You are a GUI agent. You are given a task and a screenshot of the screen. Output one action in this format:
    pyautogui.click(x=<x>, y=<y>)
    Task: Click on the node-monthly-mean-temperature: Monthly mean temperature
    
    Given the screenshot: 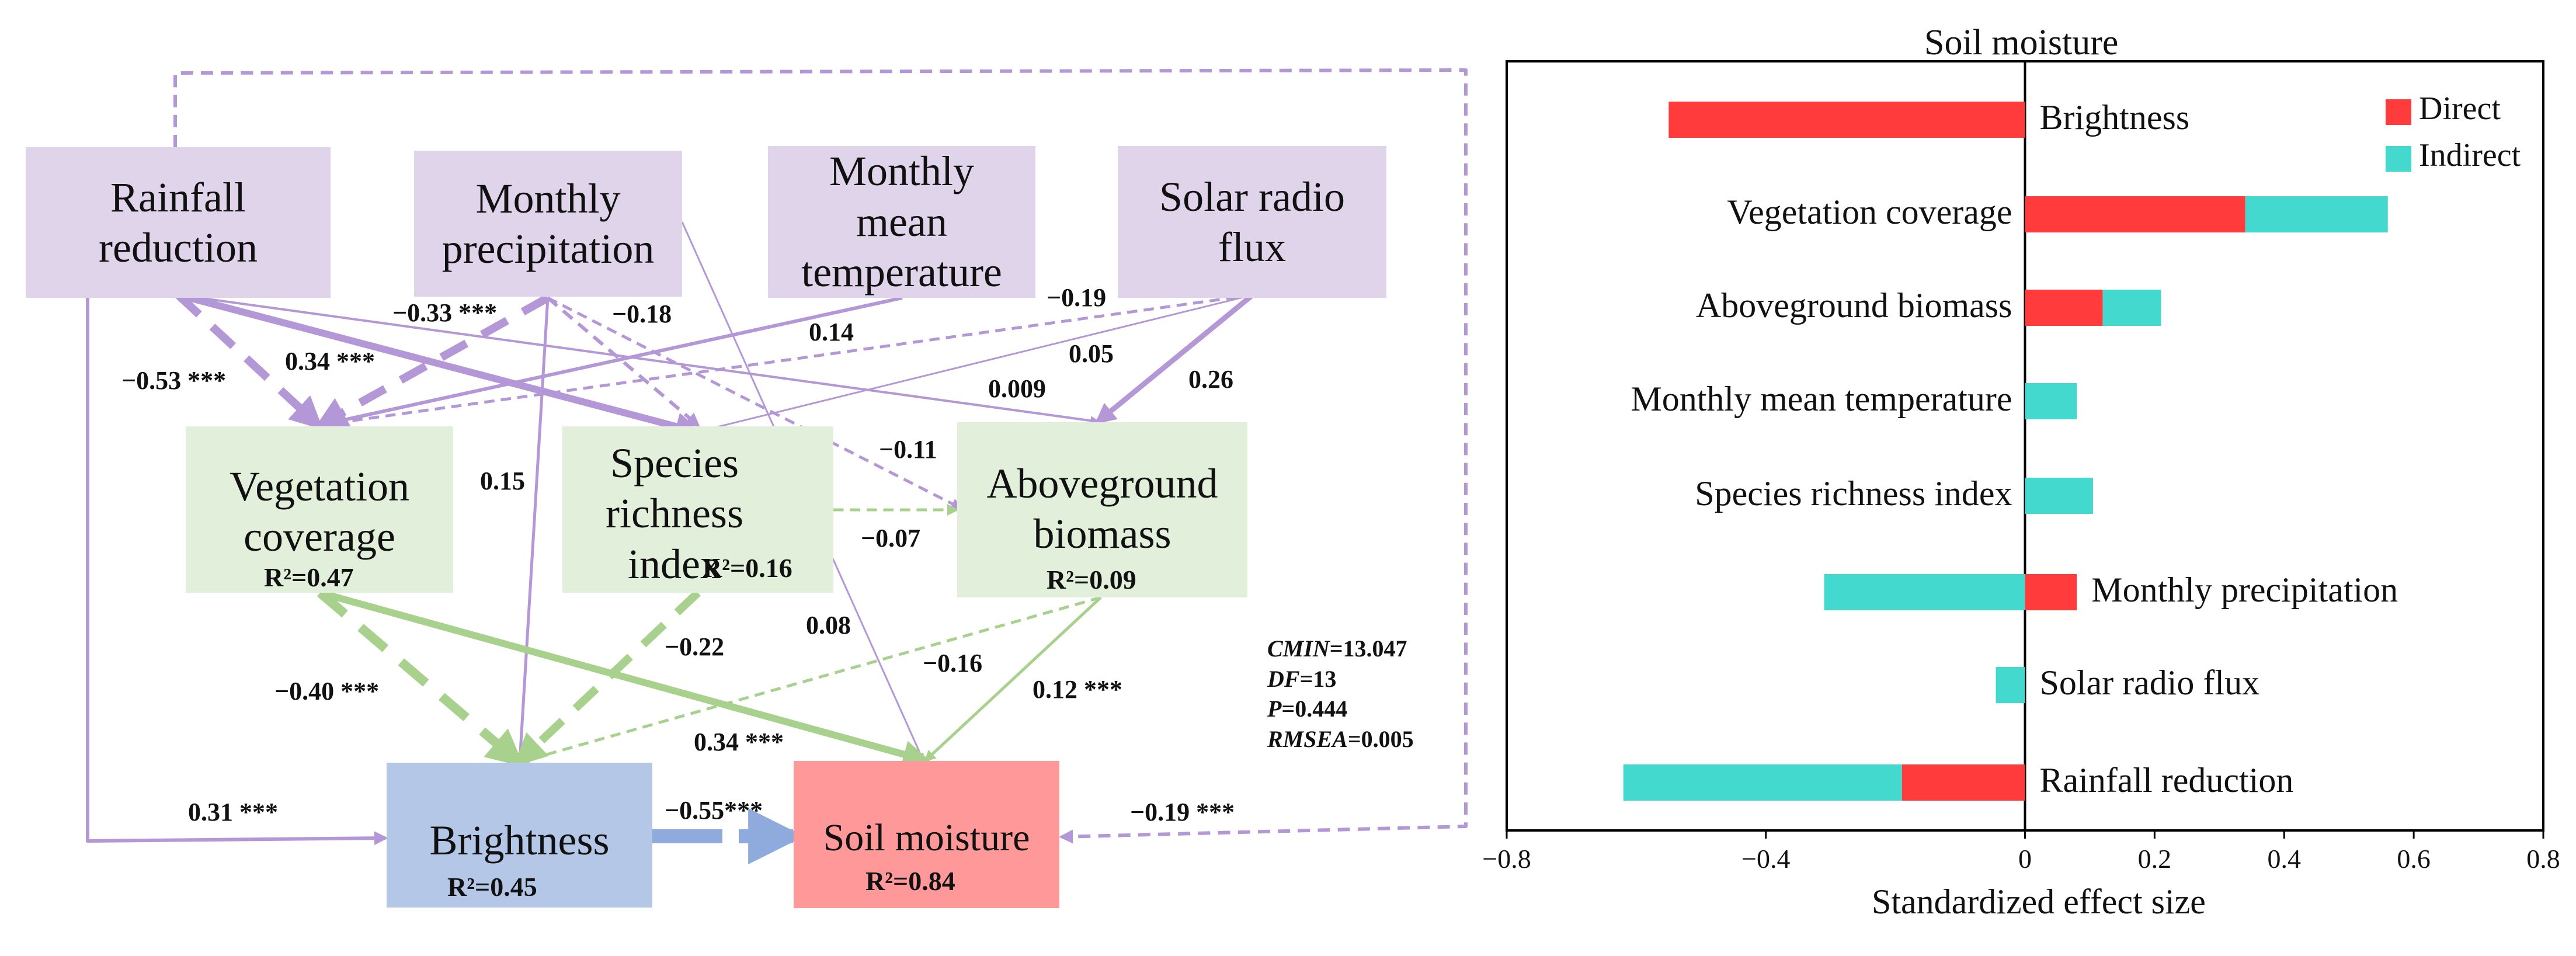 What is the action you would take?
    pyautogui.click(x=902, y=222)
    